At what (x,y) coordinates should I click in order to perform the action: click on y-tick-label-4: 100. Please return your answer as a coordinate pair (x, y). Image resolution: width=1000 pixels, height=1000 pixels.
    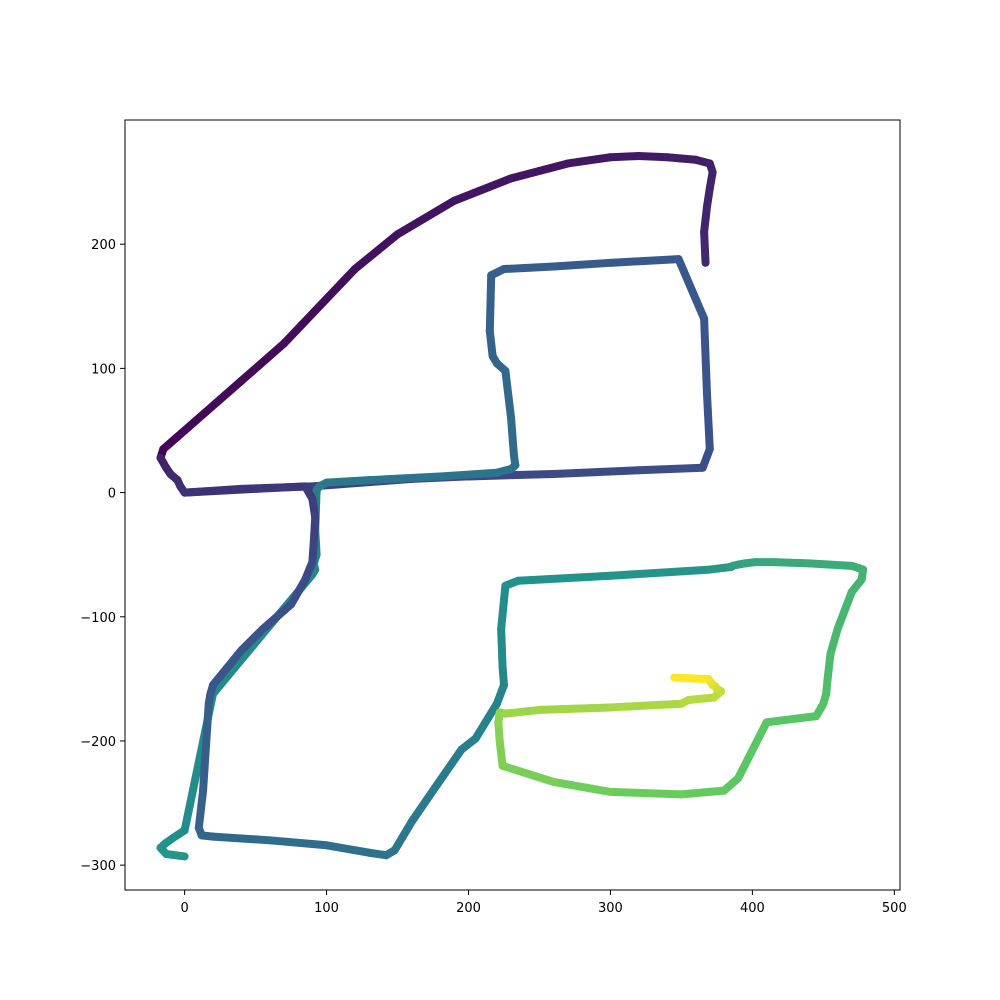
    Looking at the image, I should click on (103, 369).